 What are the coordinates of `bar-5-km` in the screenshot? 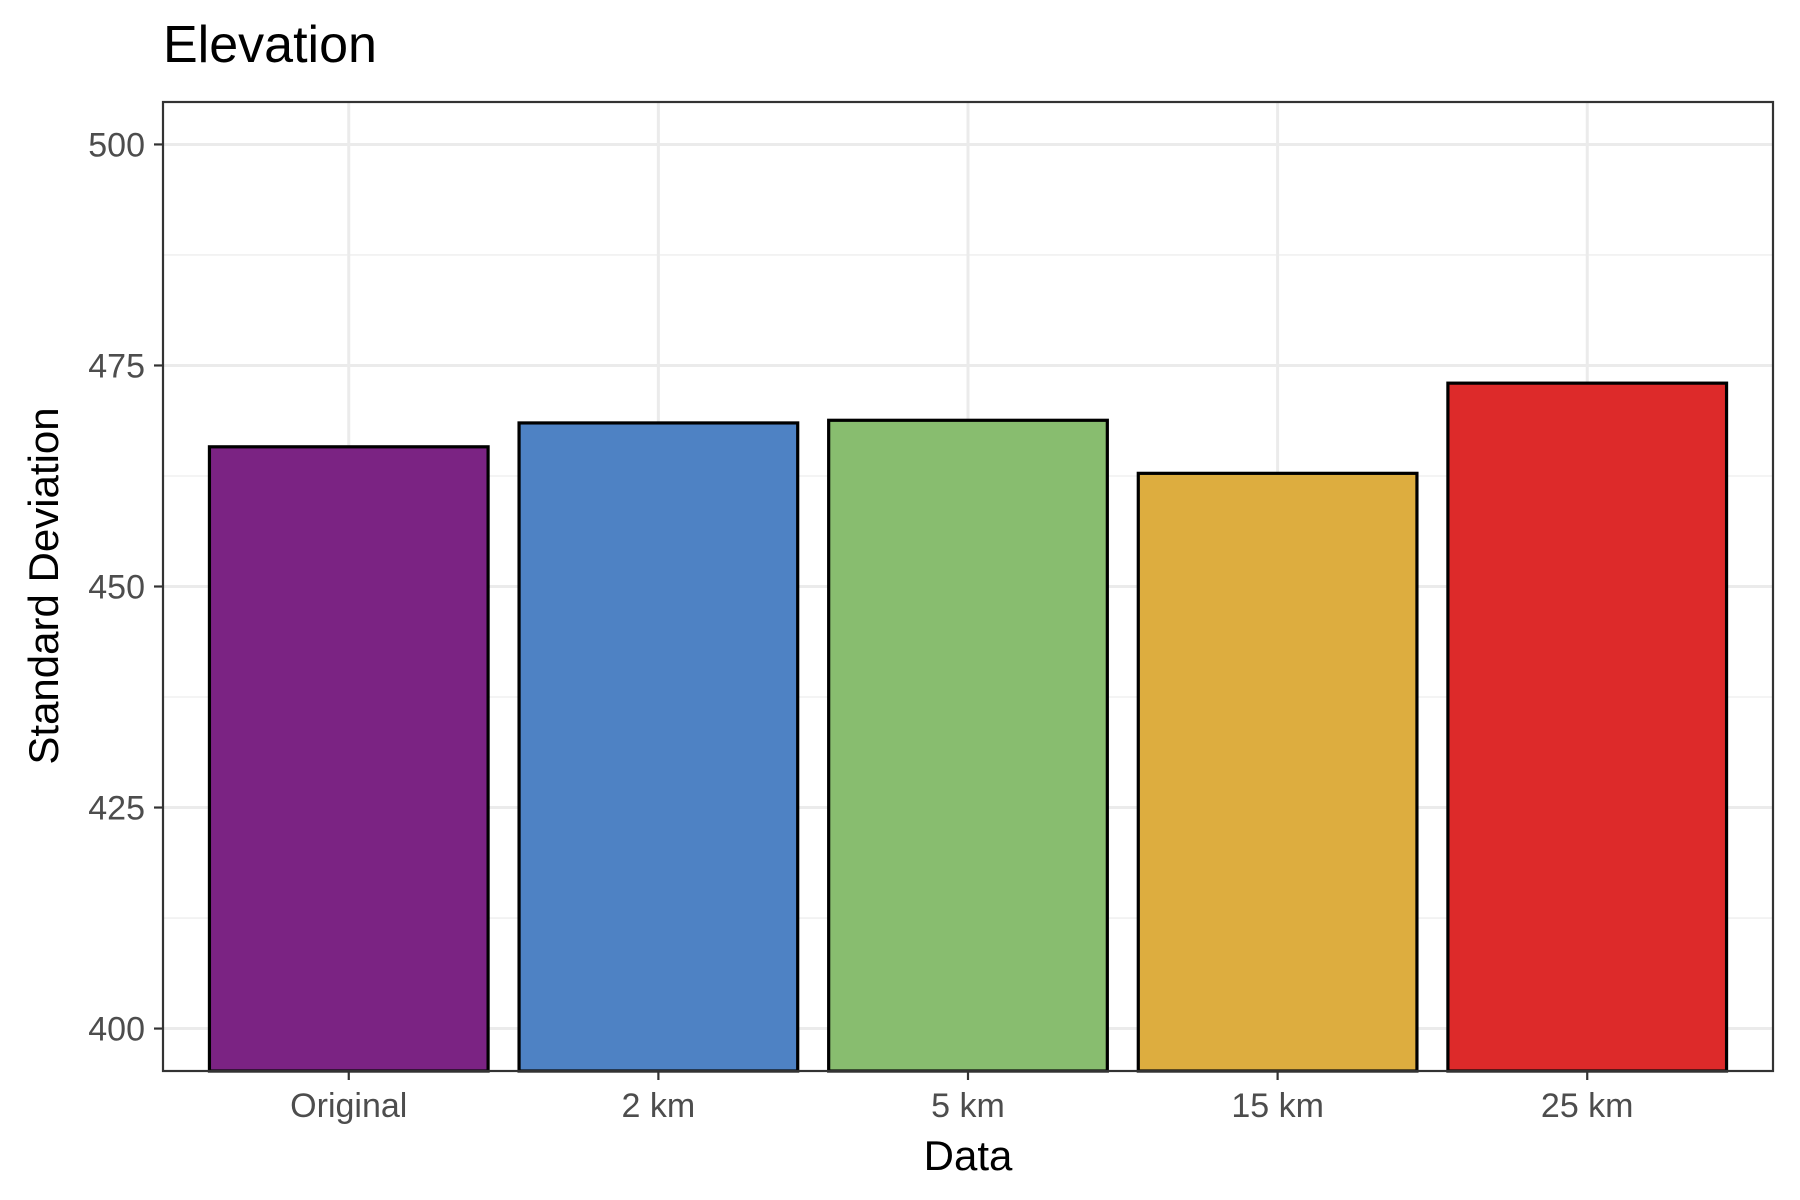 It's located at (968, 745).